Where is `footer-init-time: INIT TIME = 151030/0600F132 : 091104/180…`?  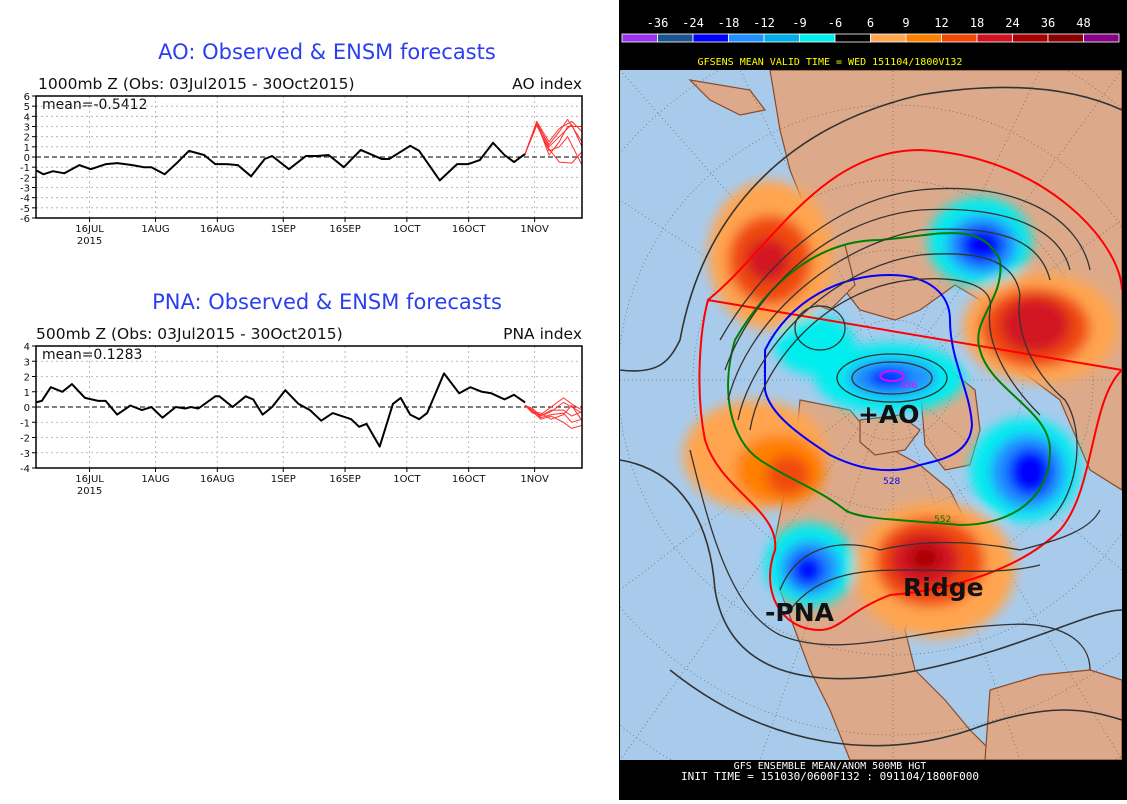 footer-init-time: INIT TIME = 151030/0600F132 : 091104/180… is located at coordinates (830, 776).